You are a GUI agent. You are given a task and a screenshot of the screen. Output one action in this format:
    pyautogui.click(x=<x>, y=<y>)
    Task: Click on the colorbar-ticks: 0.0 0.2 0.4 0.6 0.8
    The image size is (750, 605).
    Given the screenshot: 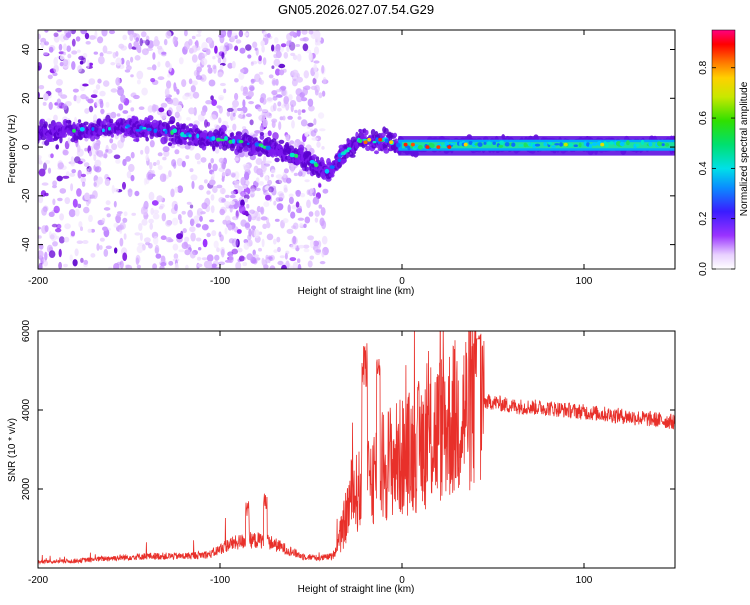 What is the action you would take?
    pyautogui.click(x=716, y=168)
    